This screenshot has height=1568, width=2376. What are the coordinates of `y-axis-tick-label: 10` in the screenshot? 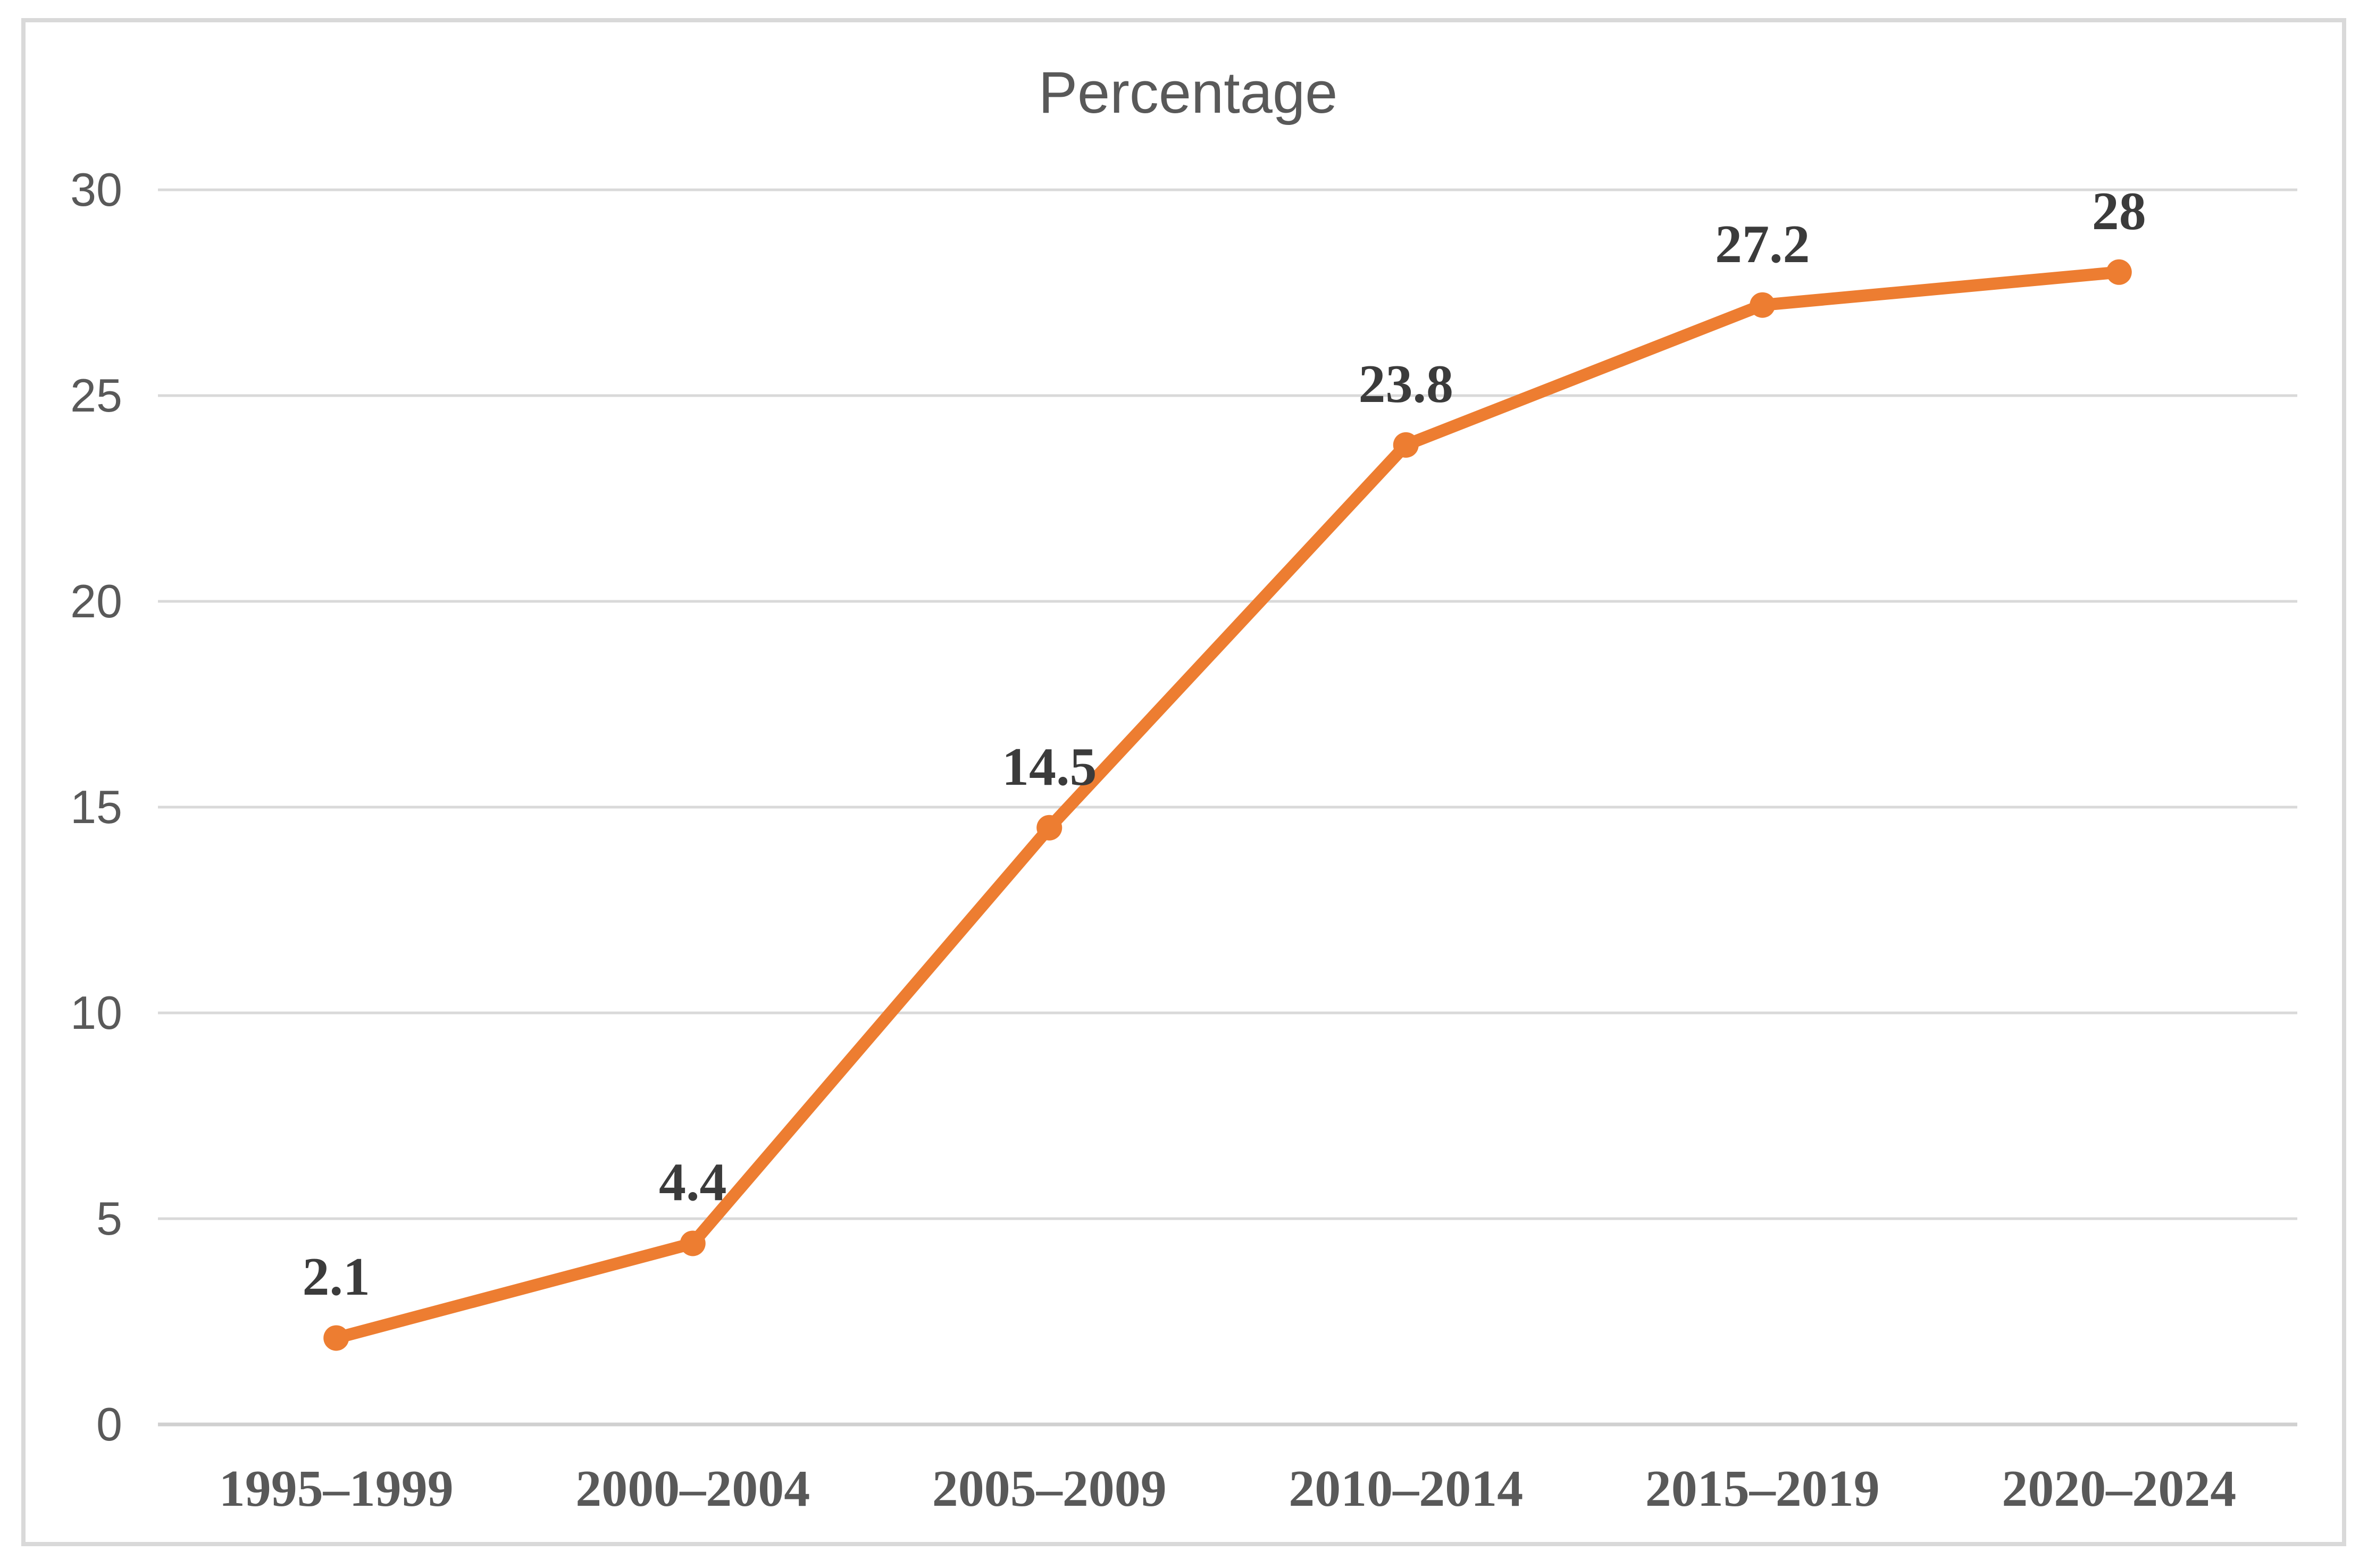 It's located at (96, 1013).